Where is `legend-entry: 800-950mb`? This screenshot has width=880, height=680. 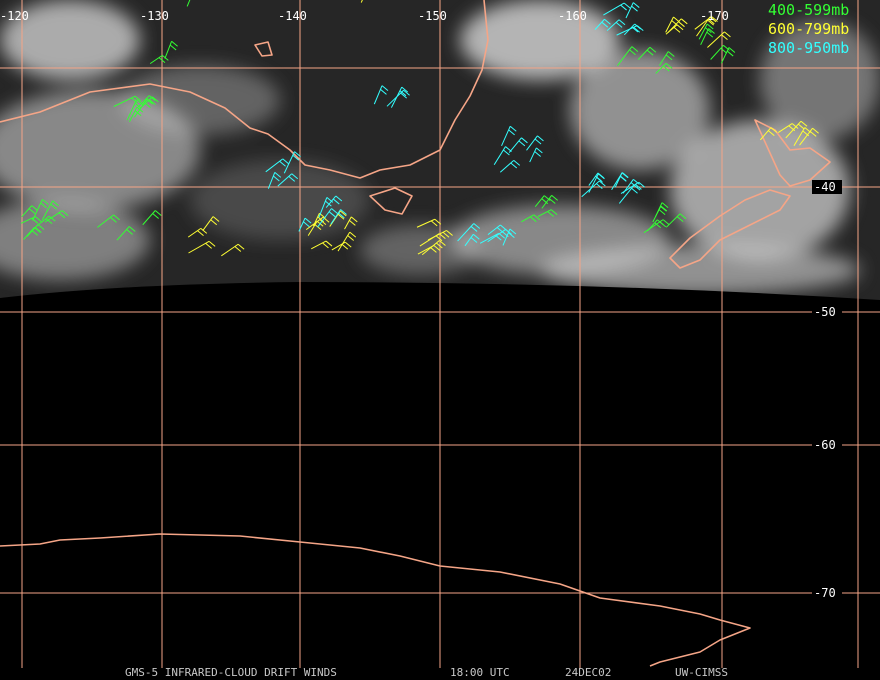
legend-entry: 800-950mb is located at coordinates (808, 48).